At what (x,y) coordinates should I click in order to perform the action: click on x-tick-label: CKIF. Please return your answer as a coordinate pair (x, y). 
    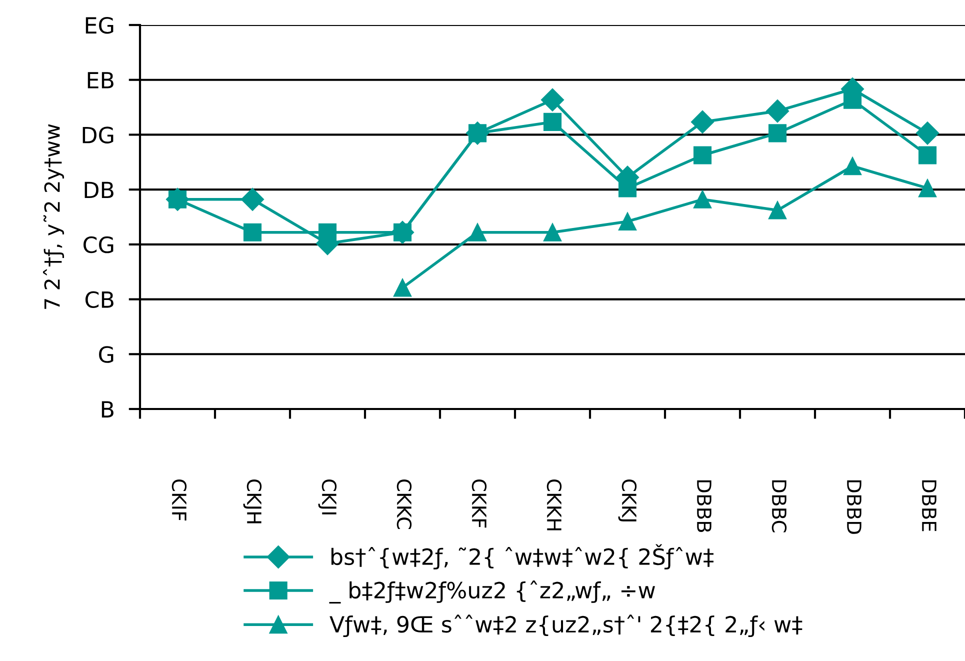
    Looking at the image, I should click on (179, 500).